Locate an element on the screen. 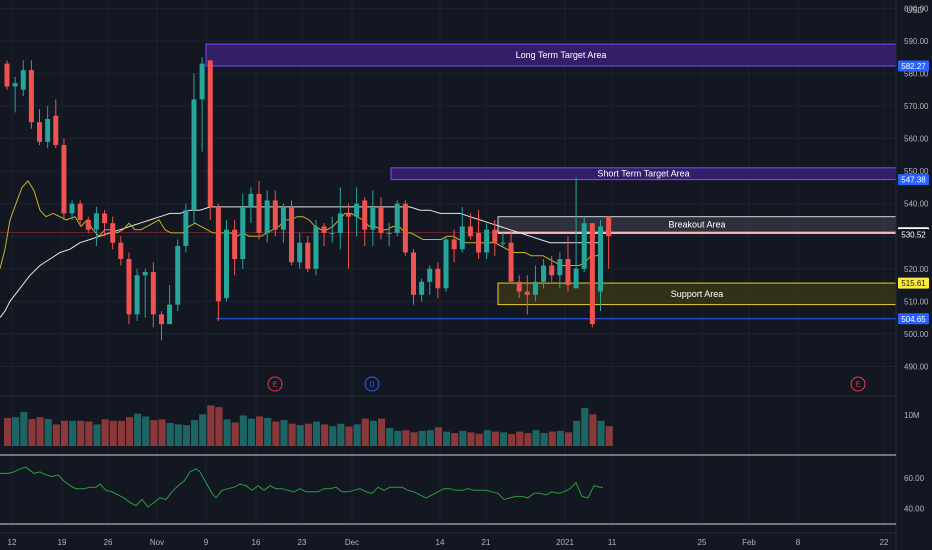 This screenshot has height=550, width=932. event-marker: D is located at coordinates (372, 384).